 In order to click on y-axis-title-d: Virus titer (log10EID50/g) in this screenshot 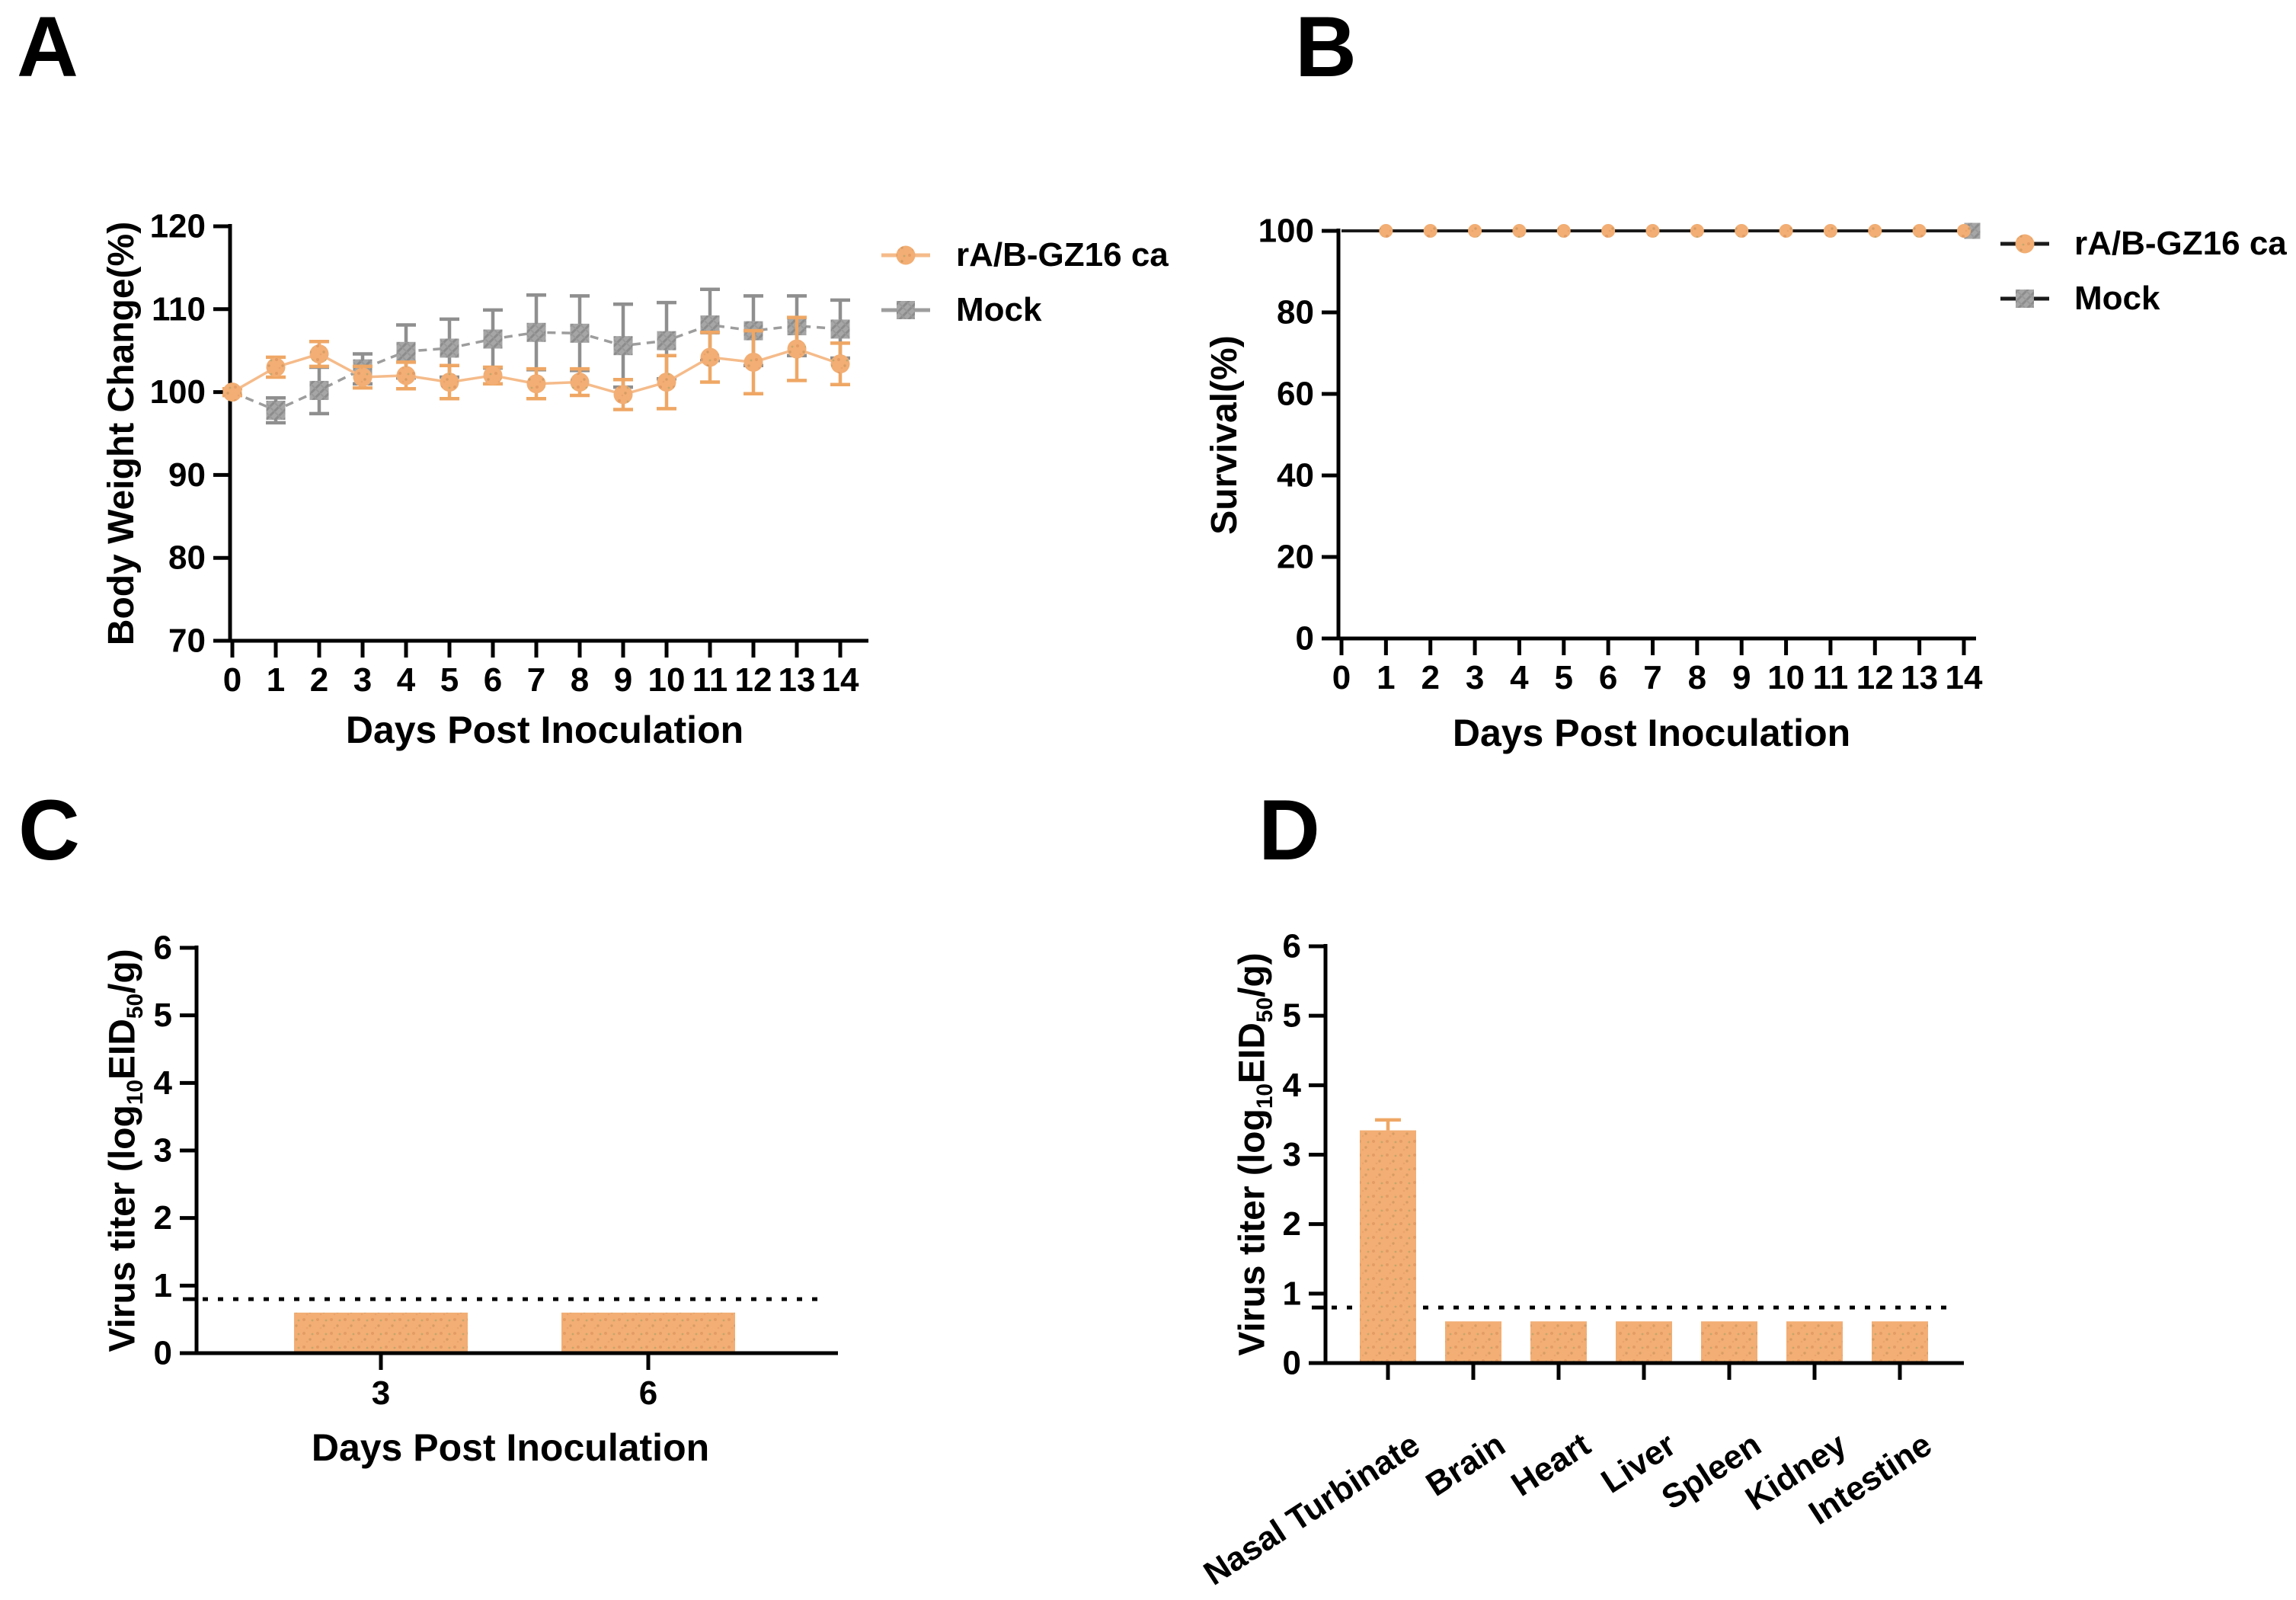, I will do `click(1255, 1154)`.